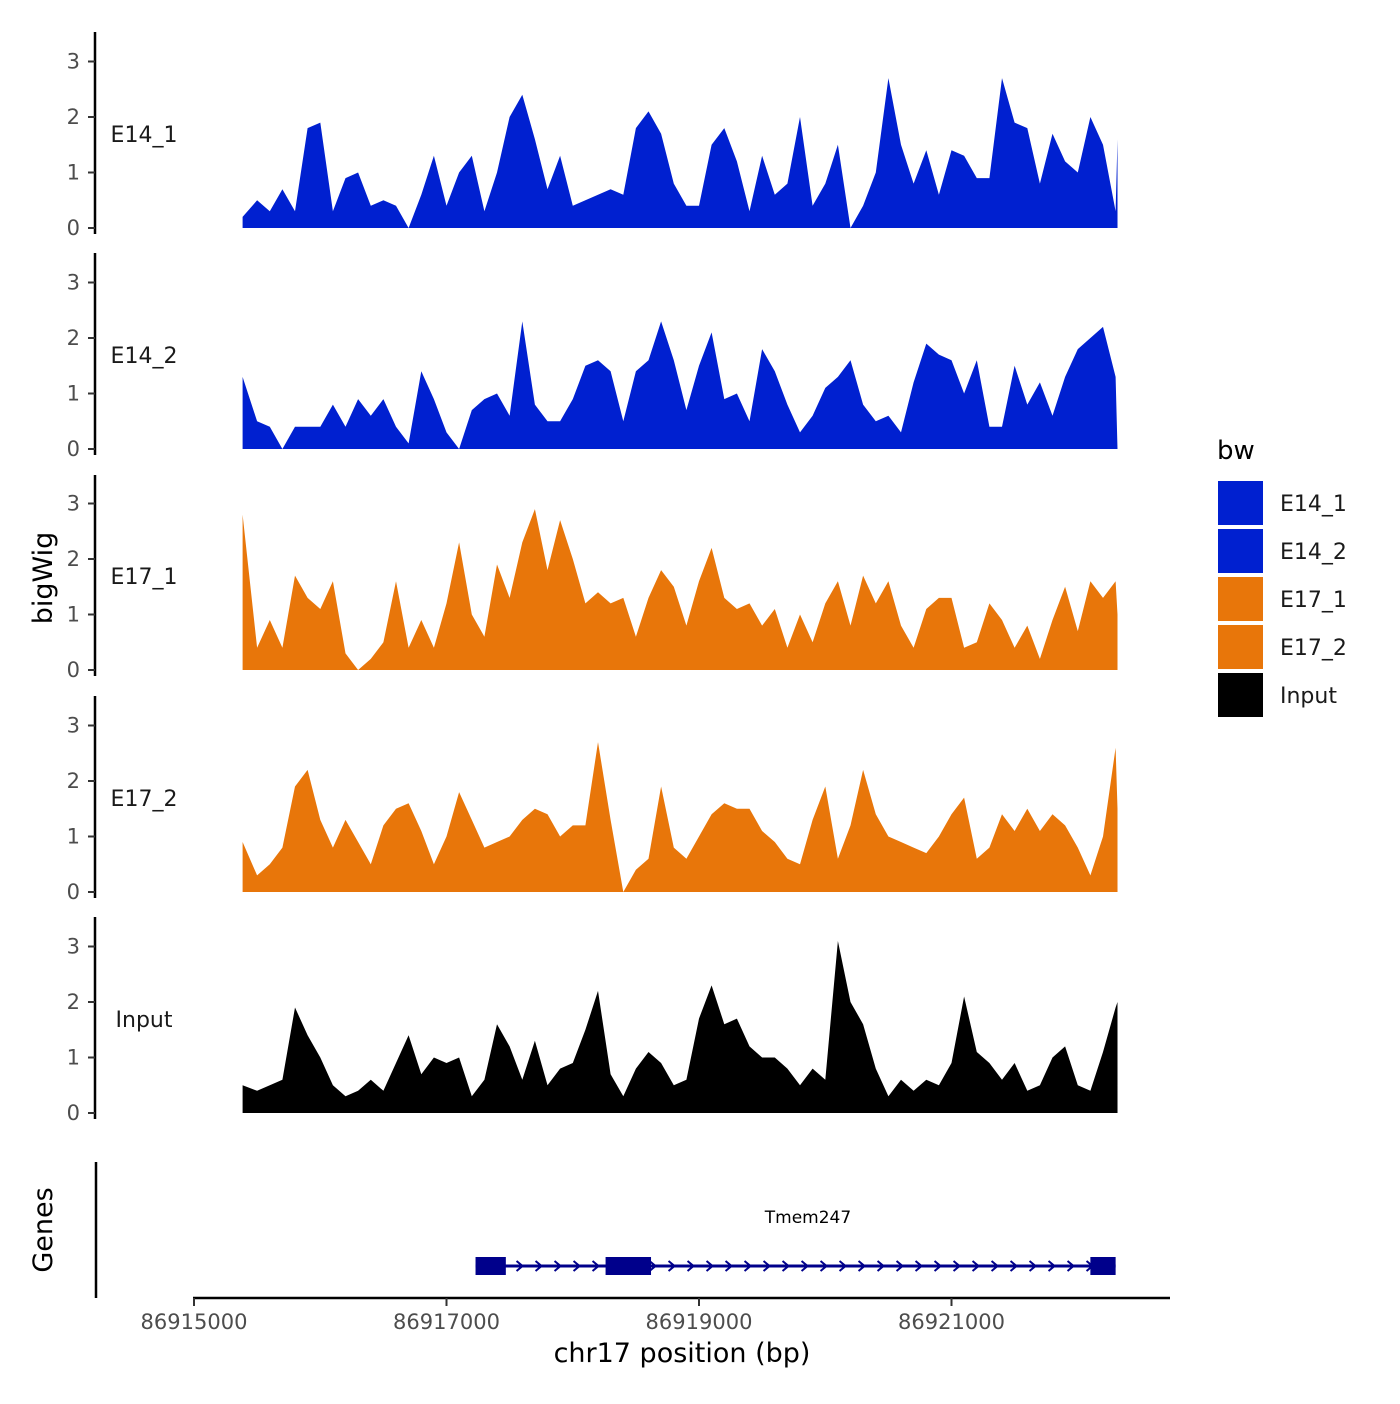 The width and height of the screenshot is (1400, 1404). Describe the element at coordinates (1313, 648) in the screenshot. I see `legend-label: E17_2` at that location.